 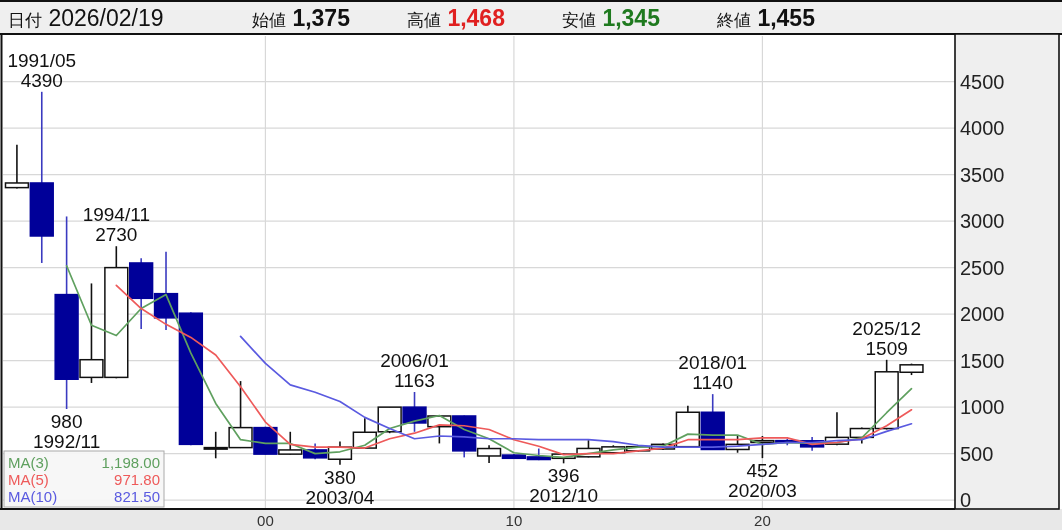 I want to click on y-tick-label: 3500, so click(x=982, y=174).